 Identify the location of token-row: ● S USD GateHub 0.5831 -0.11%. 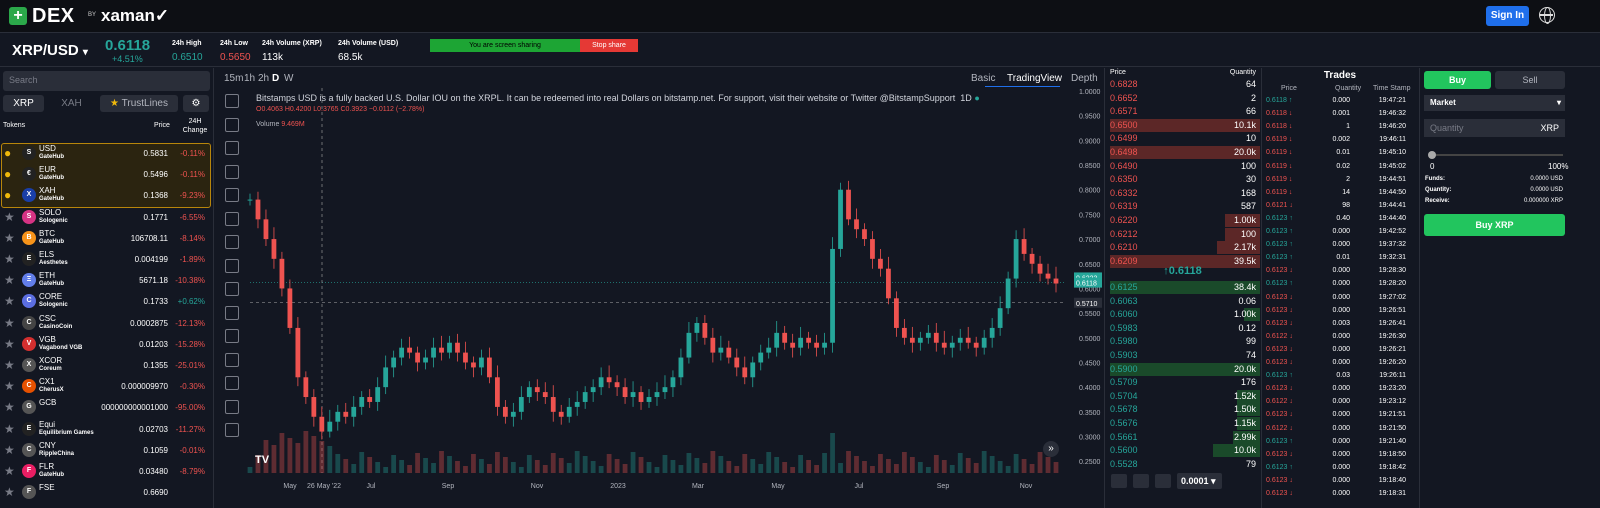
(106, 153).